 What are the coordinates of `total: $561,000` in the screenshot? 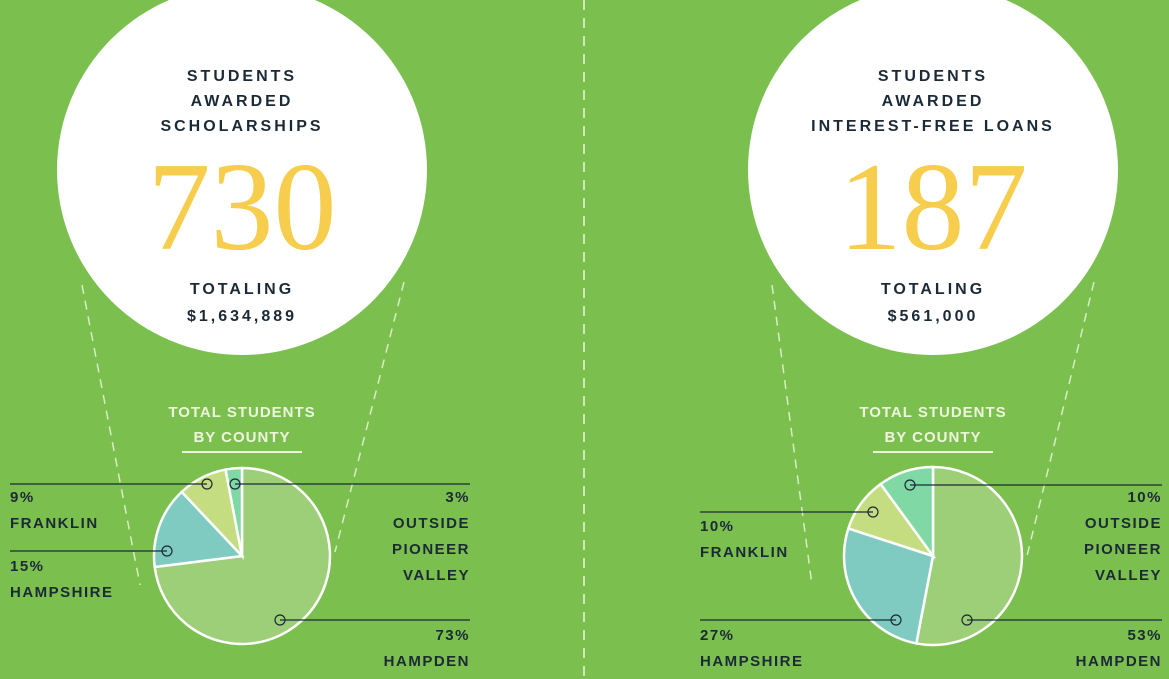 It's located at (933, 316).